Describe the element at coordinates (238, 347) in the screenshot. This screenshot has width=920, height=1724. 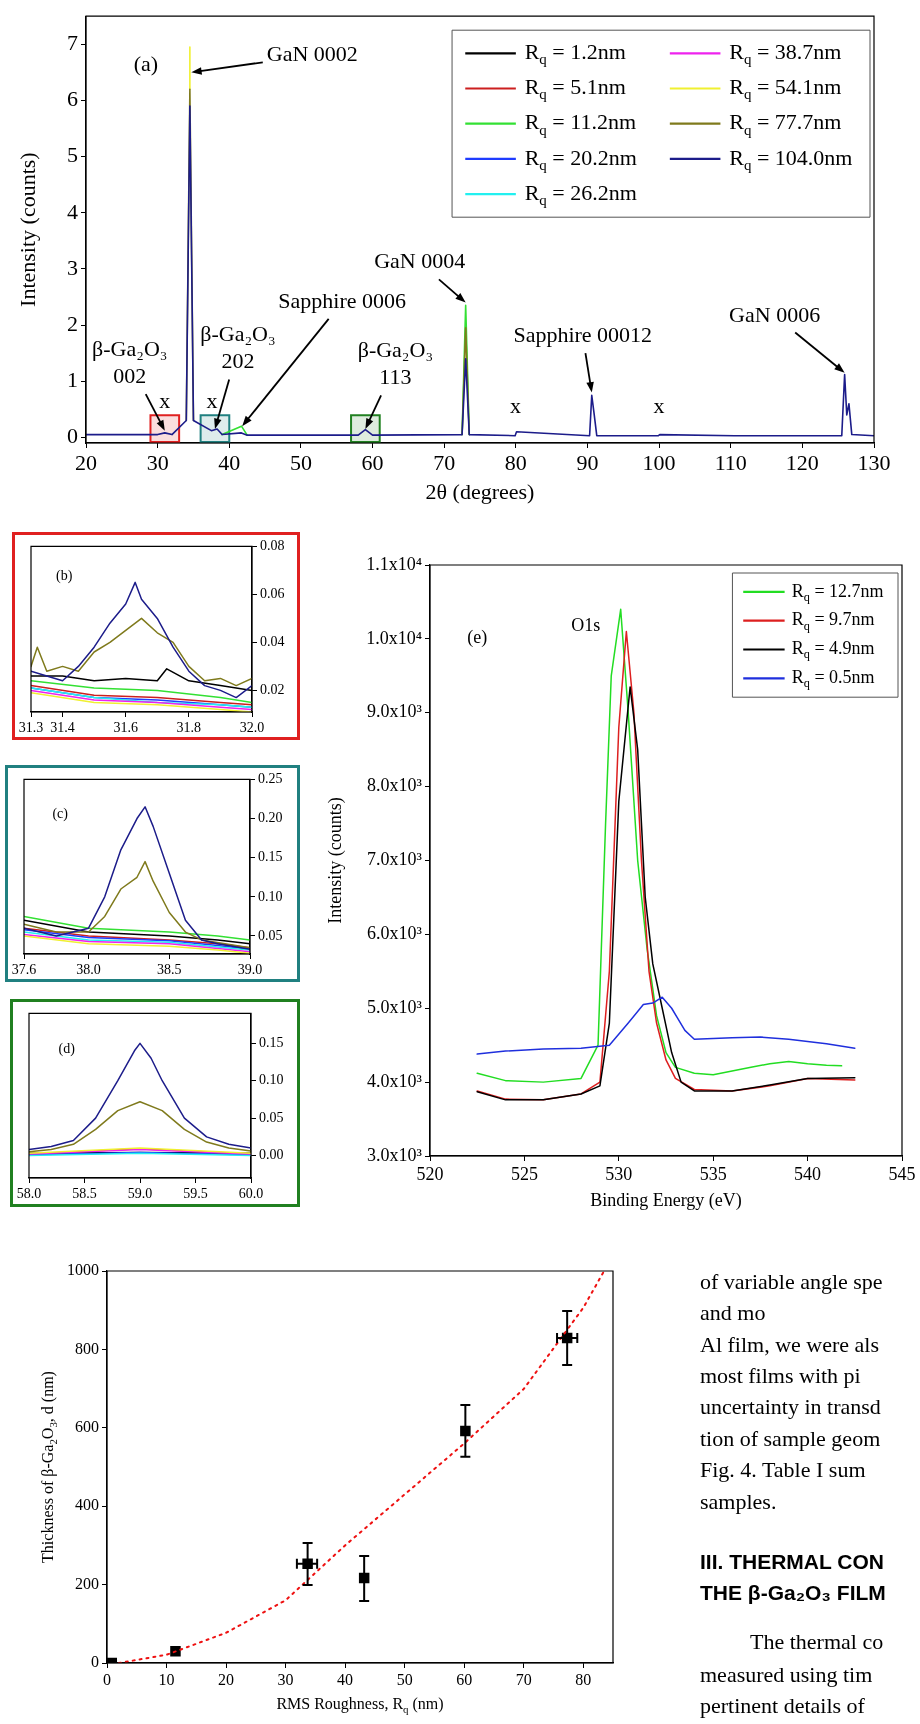
I see `annotation: β-Ga₂O₃ 202` at that location.